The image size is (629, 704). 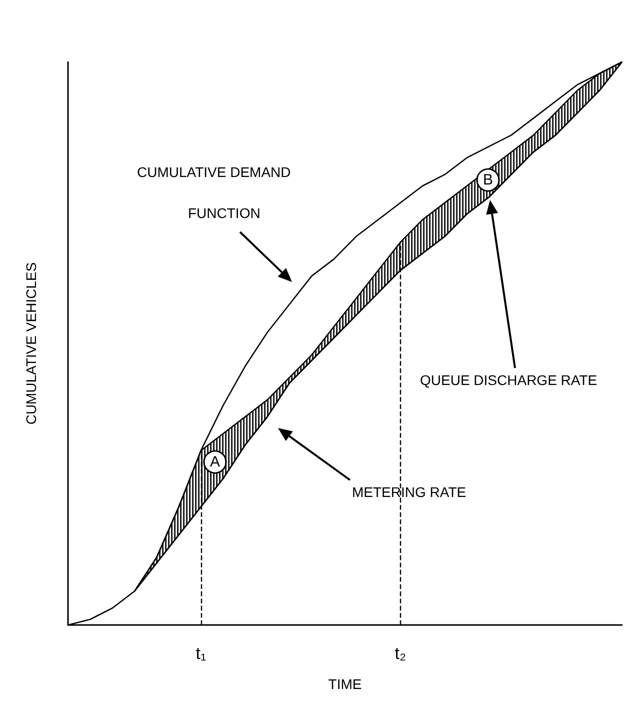 What do you see at coordinates (509, 380) in the screenshot?
I see `annotation: QUEUE DISCHARGE RATE` at bounding box center [509, 380].